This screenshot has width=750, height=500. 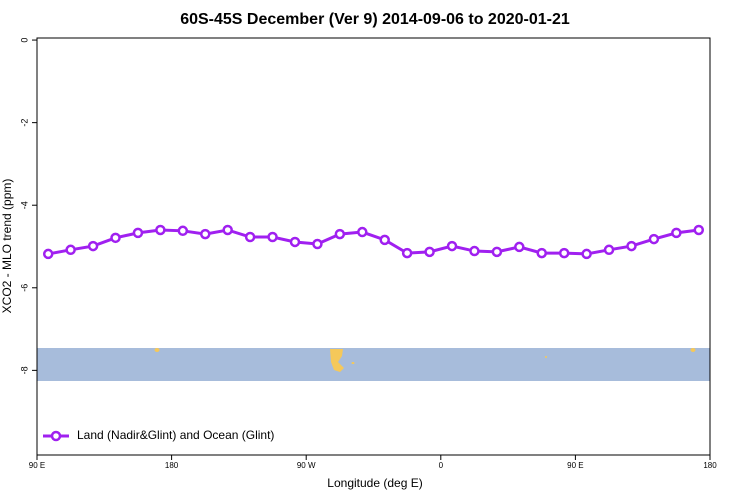 I want to click on y-tick-label: -6, so click(x=24, y=288).